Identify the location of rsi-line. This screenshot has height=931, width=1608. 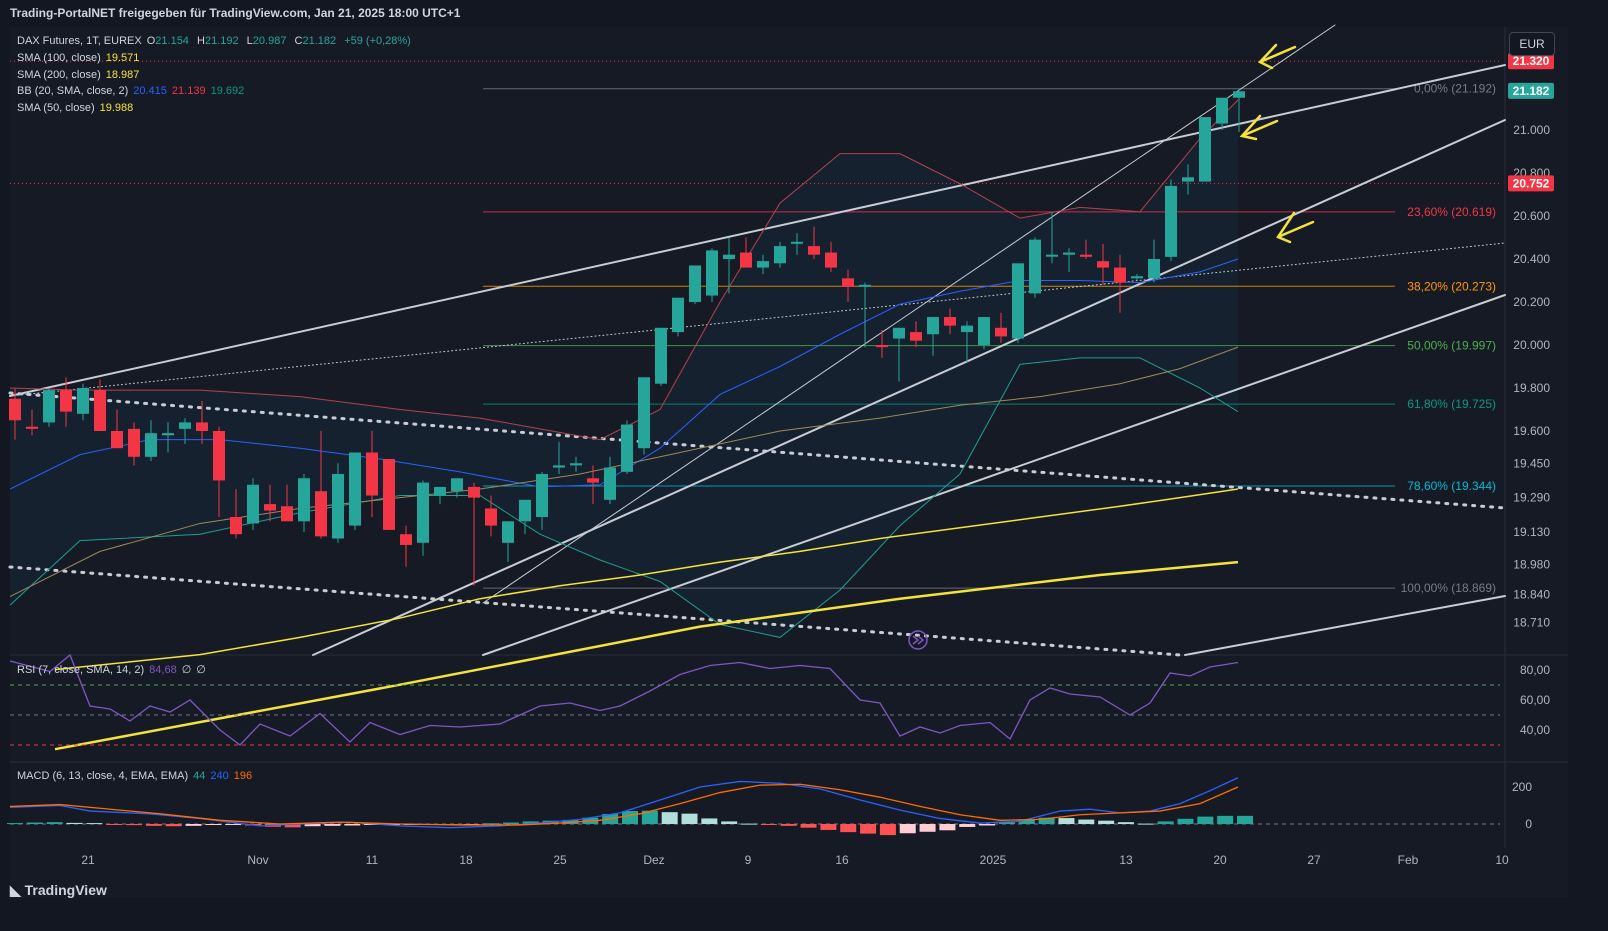
(624, 699).